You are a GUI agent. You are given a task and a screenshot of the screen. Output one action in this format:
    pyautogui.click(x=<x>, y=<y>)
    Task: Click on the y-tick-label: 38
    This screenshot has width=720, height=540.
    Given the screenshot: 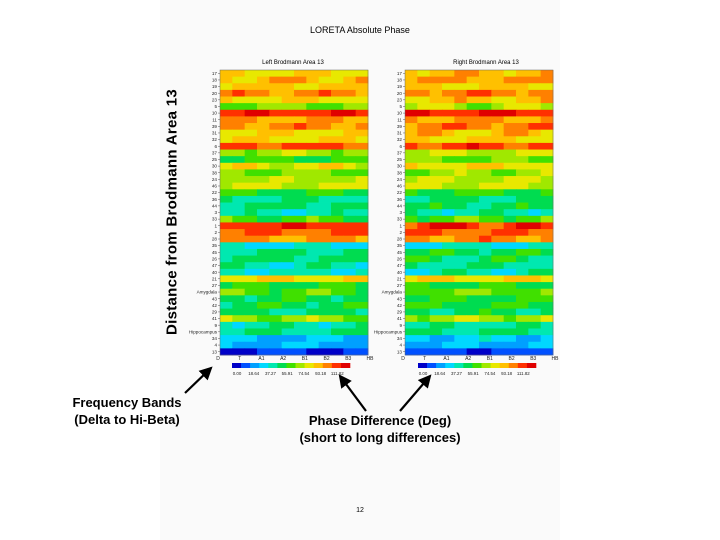 What is the action you would take?
    pyautogui.click(x=400, y=172)
    